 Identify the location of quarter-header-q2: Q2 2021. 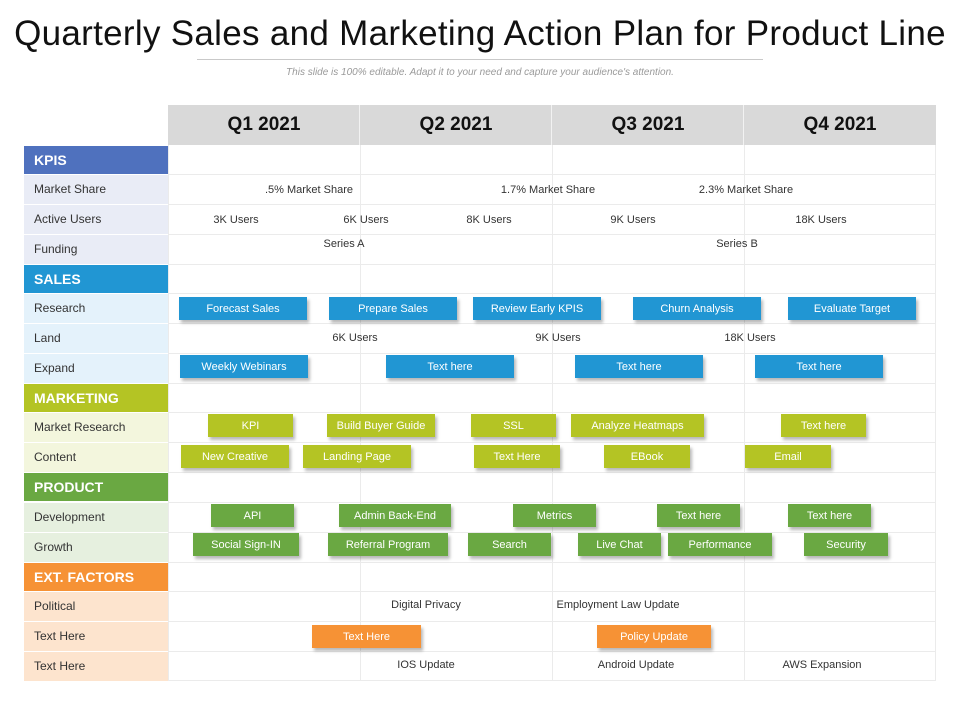
(456, 125).